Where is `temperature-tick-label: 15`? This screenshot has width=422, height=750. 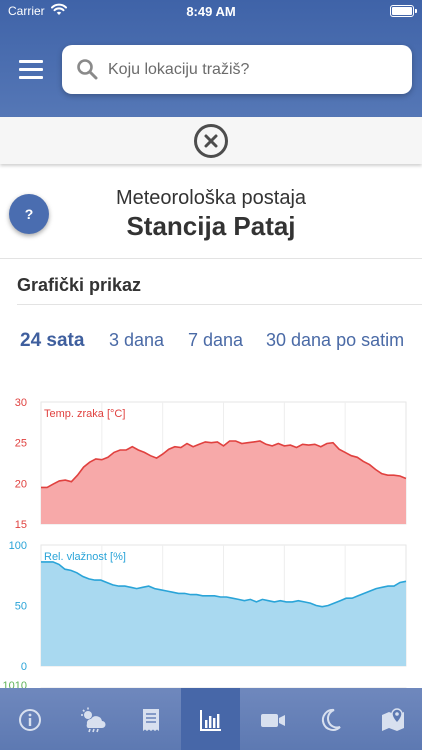 temperature-tick-label: 15 is located at coordinates (21, 525).